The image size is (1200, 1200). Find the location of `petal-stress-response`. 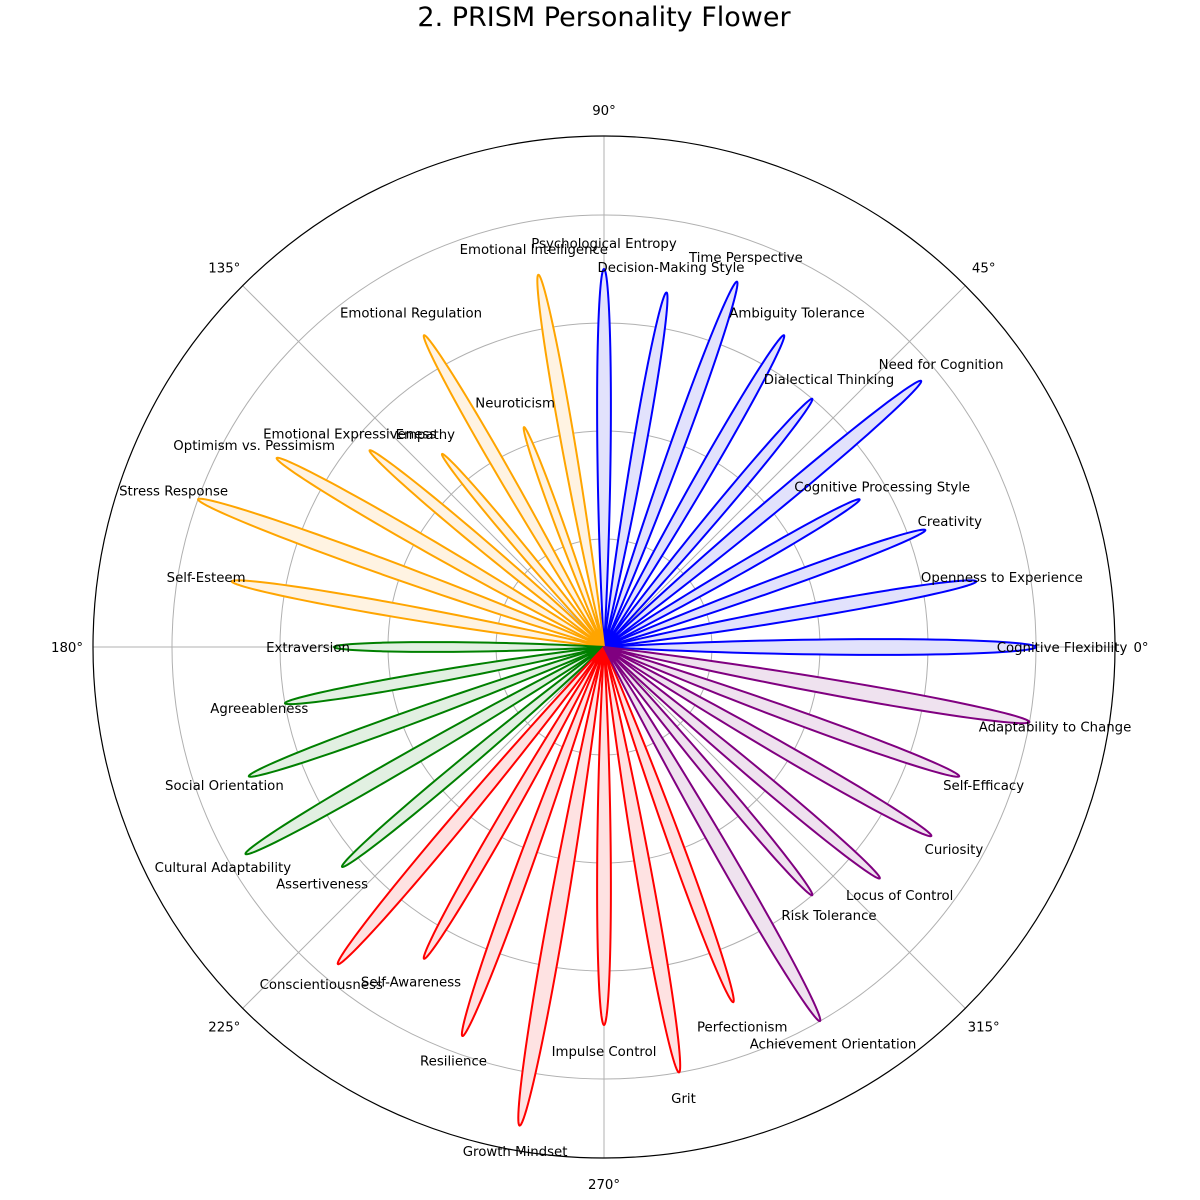

petal-stress-response is located at coordinates (401, 572).